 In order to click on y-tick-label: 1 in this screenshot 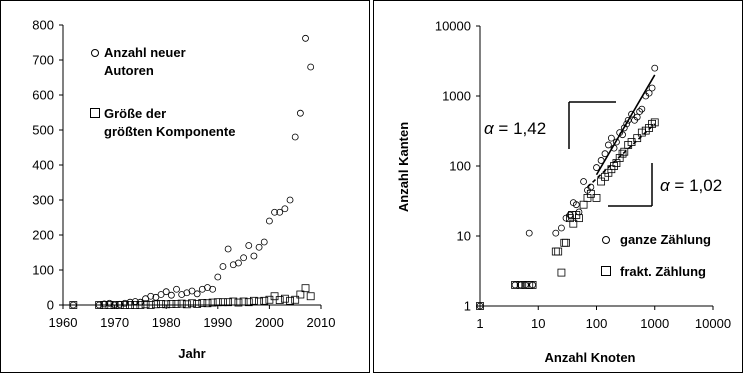, I will do `click(467, 306)`.